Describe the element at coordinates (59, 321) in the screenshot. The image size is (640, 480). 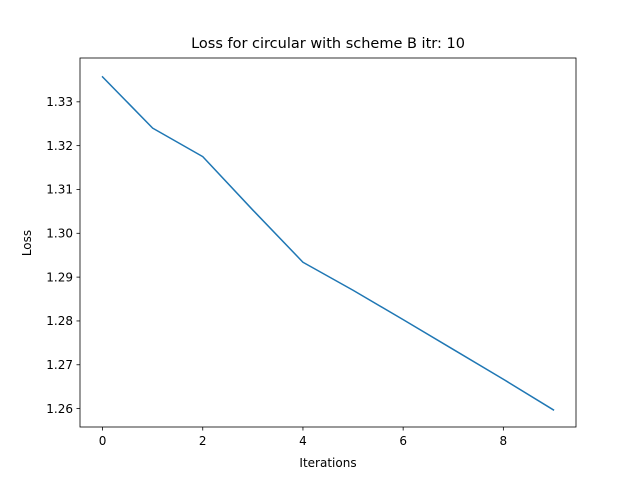
I see `y-tick-label: 1.28` at that location.